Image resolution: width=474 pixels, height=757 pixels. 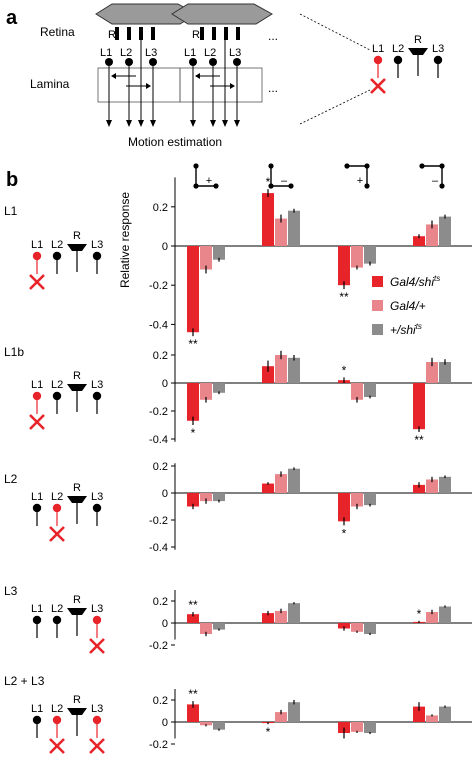 What do you see at coordinates (68, 624) in the screenshot?
I see `neuron-icon-row-4: L1 L2 L3 R` at bounding box center [68, 624].